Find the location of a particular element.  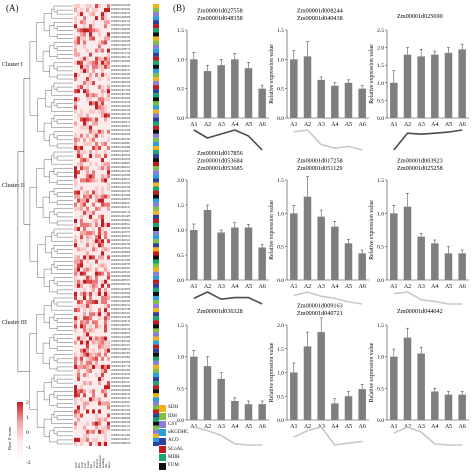

y-tick-label: 2.0 is located at coordinates (280, 326).